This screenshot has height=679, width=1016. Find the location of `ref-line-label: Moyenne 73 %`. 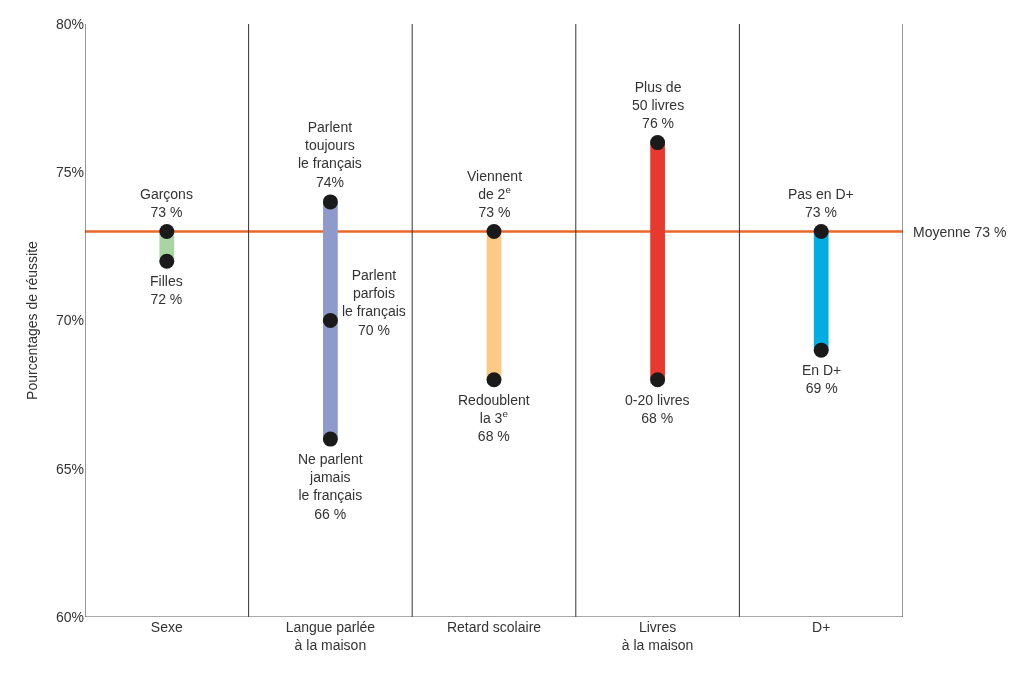

ref-line-label: Moyenne 73 % is located at coordinates (960, 232).